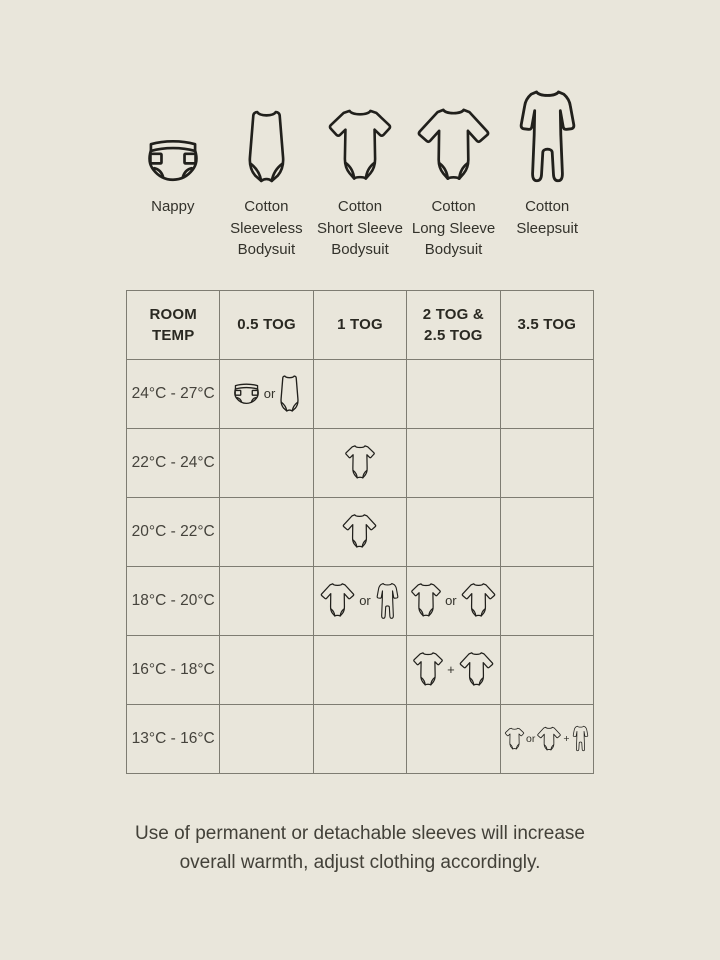  What do you see at coordinates (453, 324) in the screenshot?
I see `column-header: 2 TOG & 2.5 TOG` at bounding box center [453, 324].